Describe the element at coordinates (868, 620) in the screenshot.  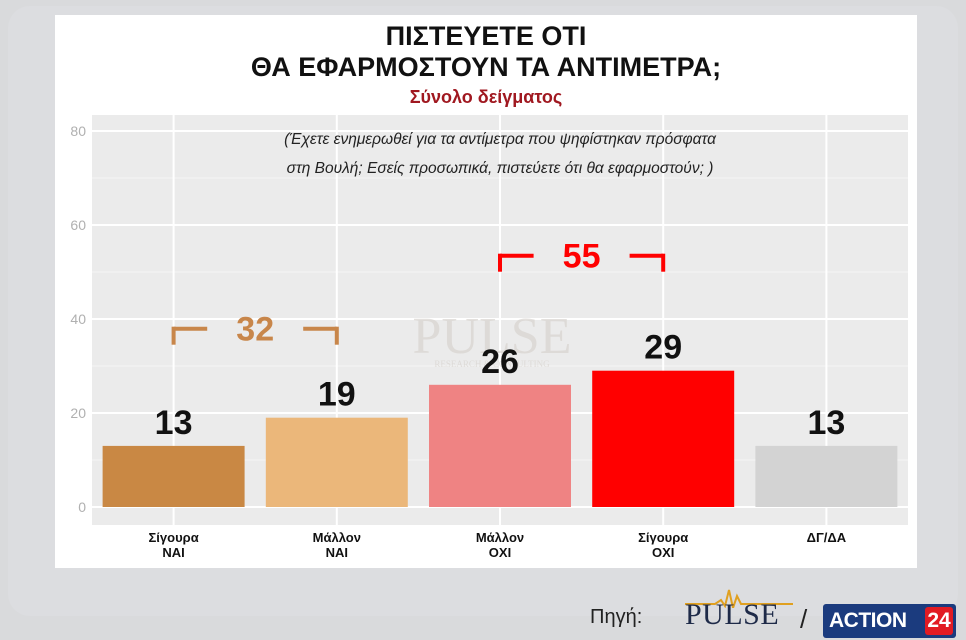
I see `action24-logo-text: ACTION` at that location.